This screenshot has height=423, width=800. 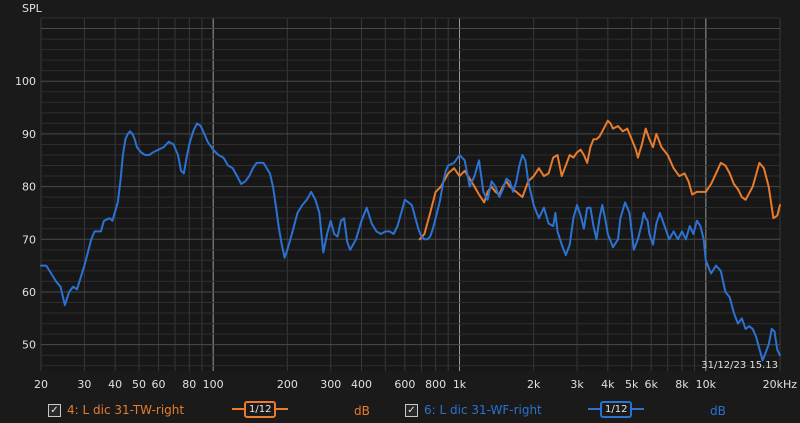 What do you see at coordinates (577, 384) in the screenshot?
I see `x-tick-label: 3k` at bounding box center [577, 384].